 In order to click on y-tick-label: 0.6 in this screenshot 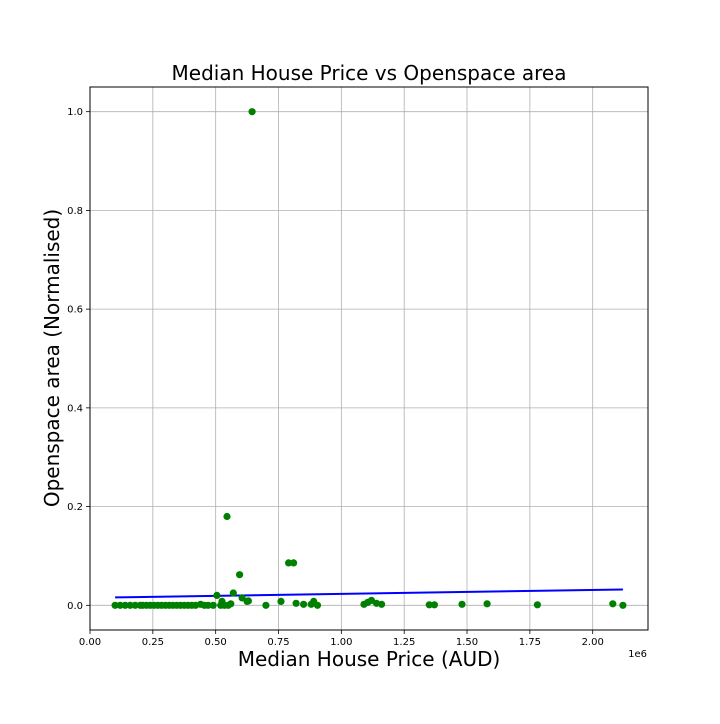, I will do `click(75, 310)`.